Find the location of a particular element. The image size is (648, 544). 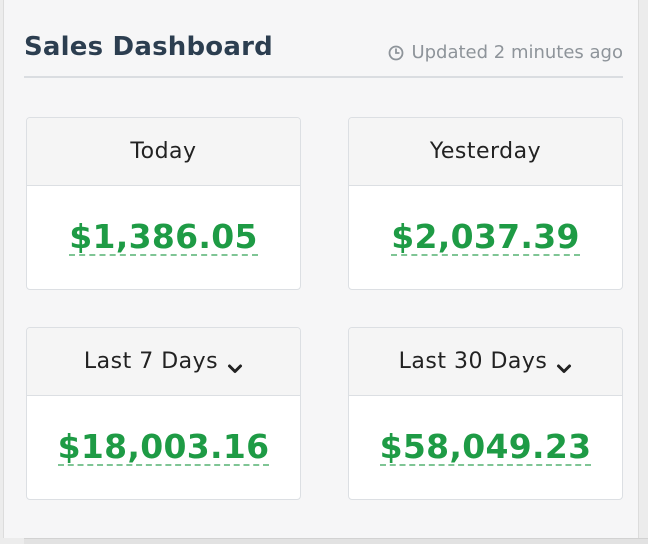

sales-card-last-30-days: Last 30 Days $58,049.23 is located at coordinates (485, 413).